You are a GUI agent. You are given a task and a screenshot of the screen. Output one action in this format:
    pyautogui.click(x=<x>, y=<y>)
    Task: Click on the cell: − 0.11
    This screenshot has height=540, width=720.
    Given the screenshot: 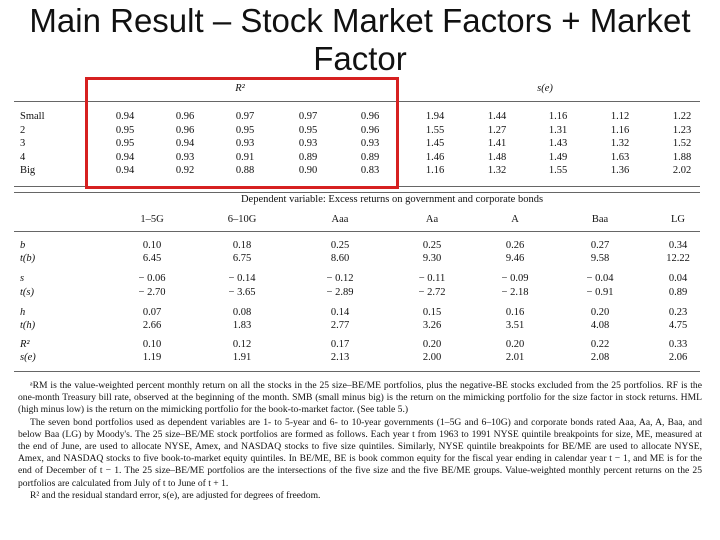 What is the action you would take?
    pyautogui.click(x=432, y=278)
    